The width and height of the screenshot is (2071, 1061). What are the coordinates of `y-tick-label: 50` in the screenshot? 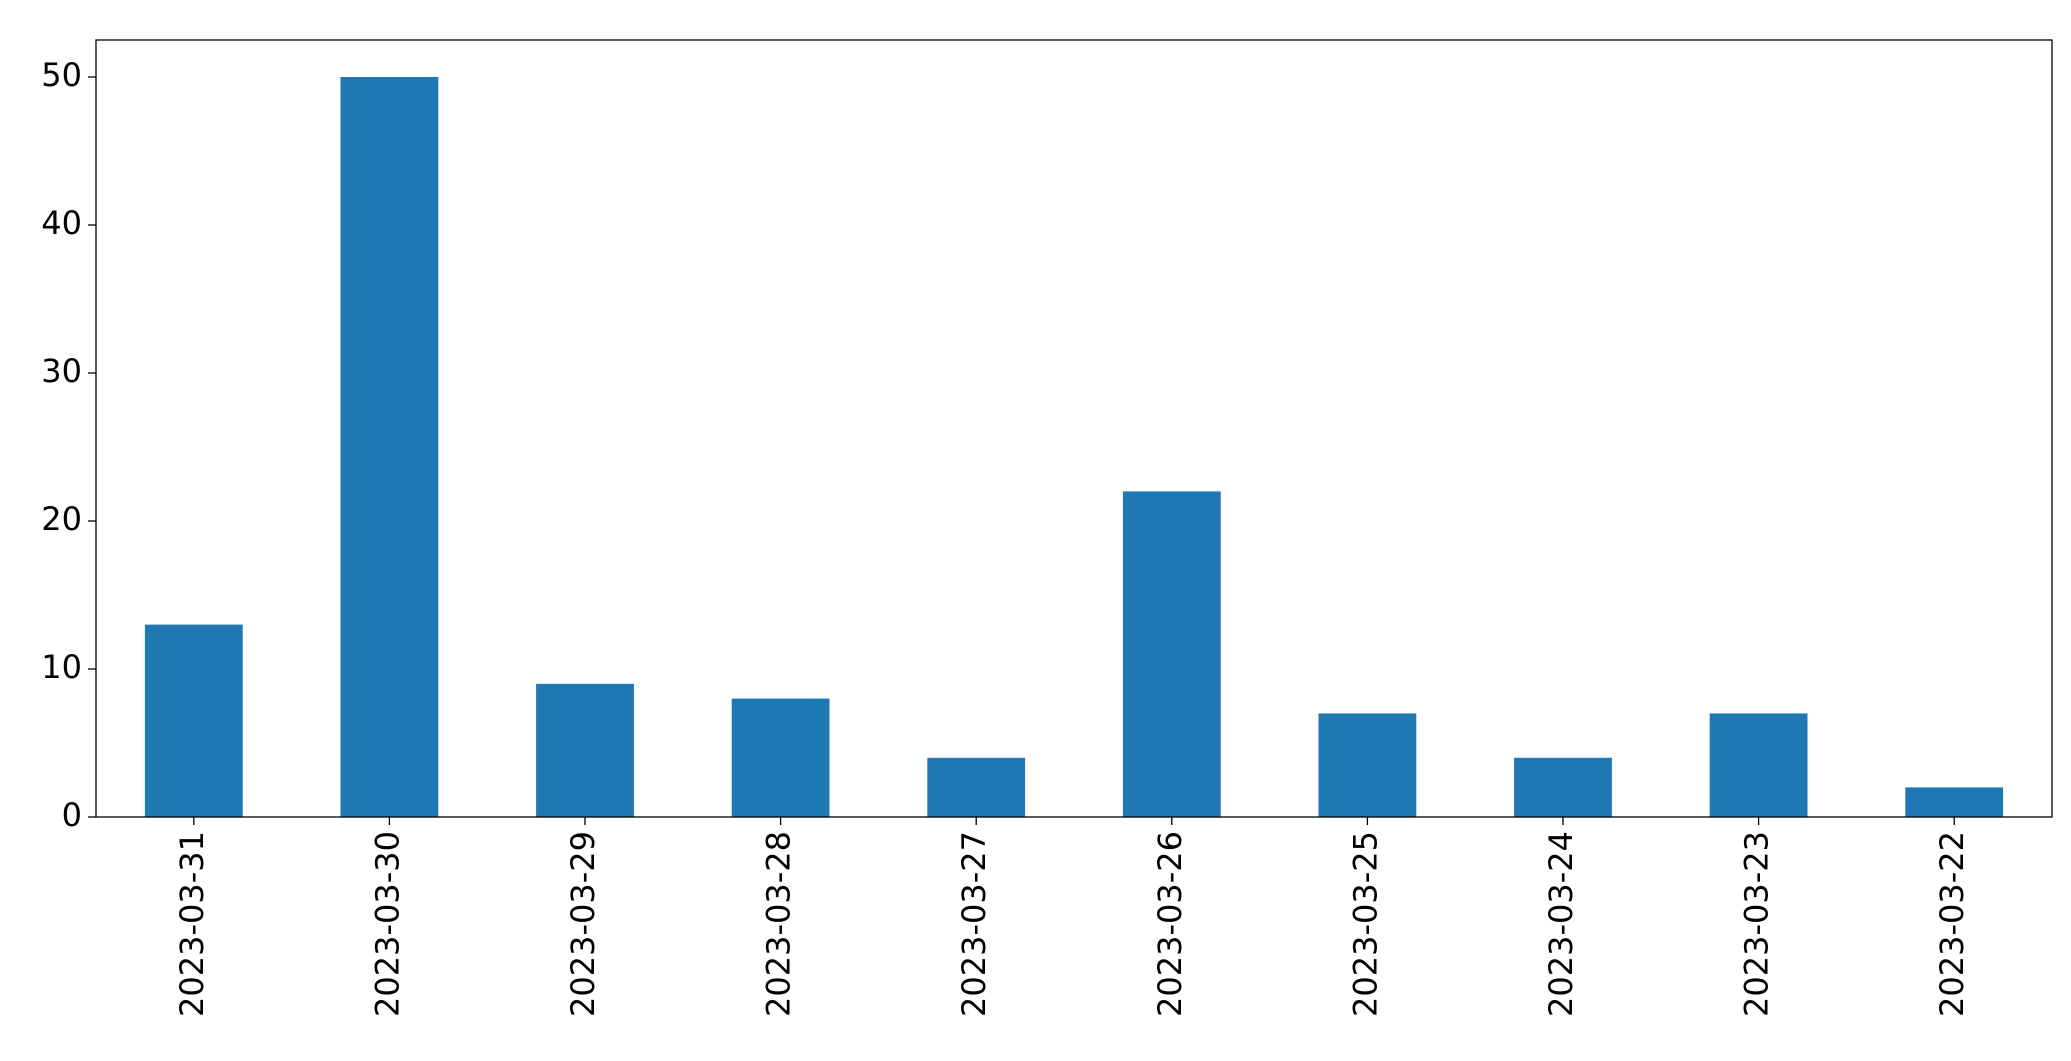 It's located at (61, 75).